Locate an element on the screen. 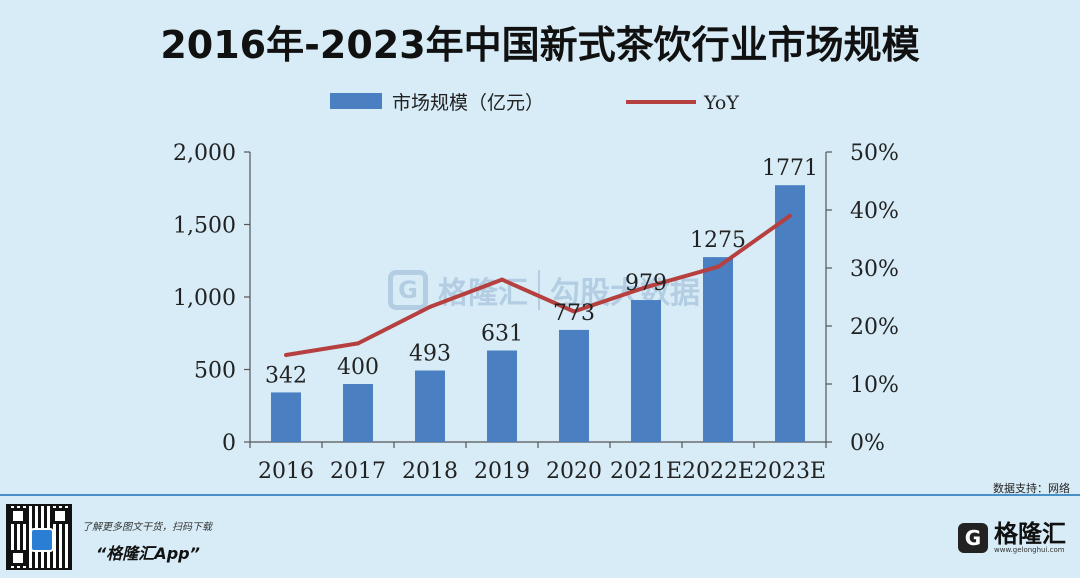 Image resolution: width=1080 pixels, height=578 pixels. bar-data-label: 1275 is located at coordinates (718, 240).